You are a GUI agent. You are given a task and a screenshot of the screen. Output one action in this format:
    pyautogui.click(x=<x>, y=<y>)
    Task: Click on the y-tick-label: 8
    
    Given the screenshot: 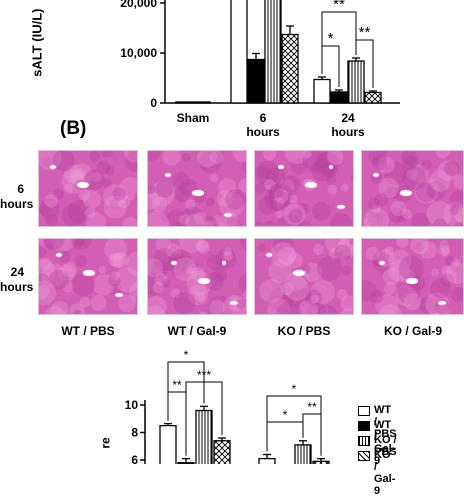 What is the action you would take?
    pyautogui.click(x=134, y=433)
    